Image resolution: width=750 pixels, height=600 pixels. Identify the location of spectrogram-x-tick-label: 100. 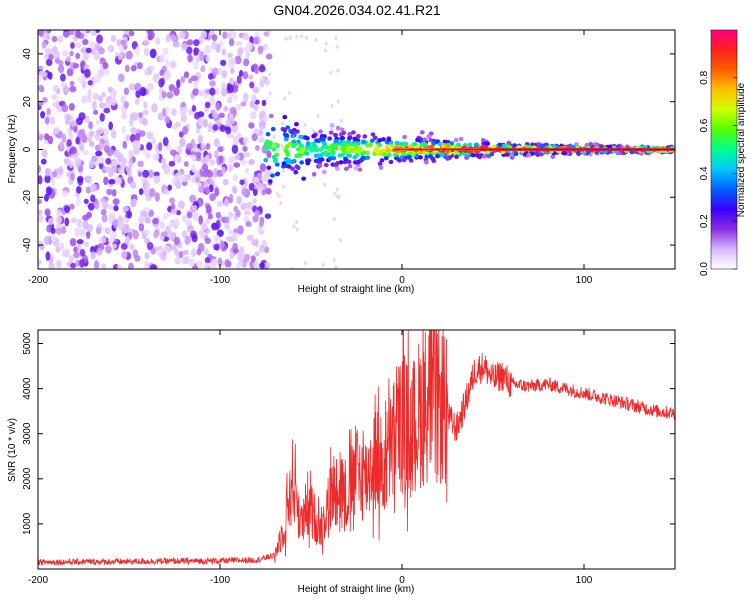
(584, 280).